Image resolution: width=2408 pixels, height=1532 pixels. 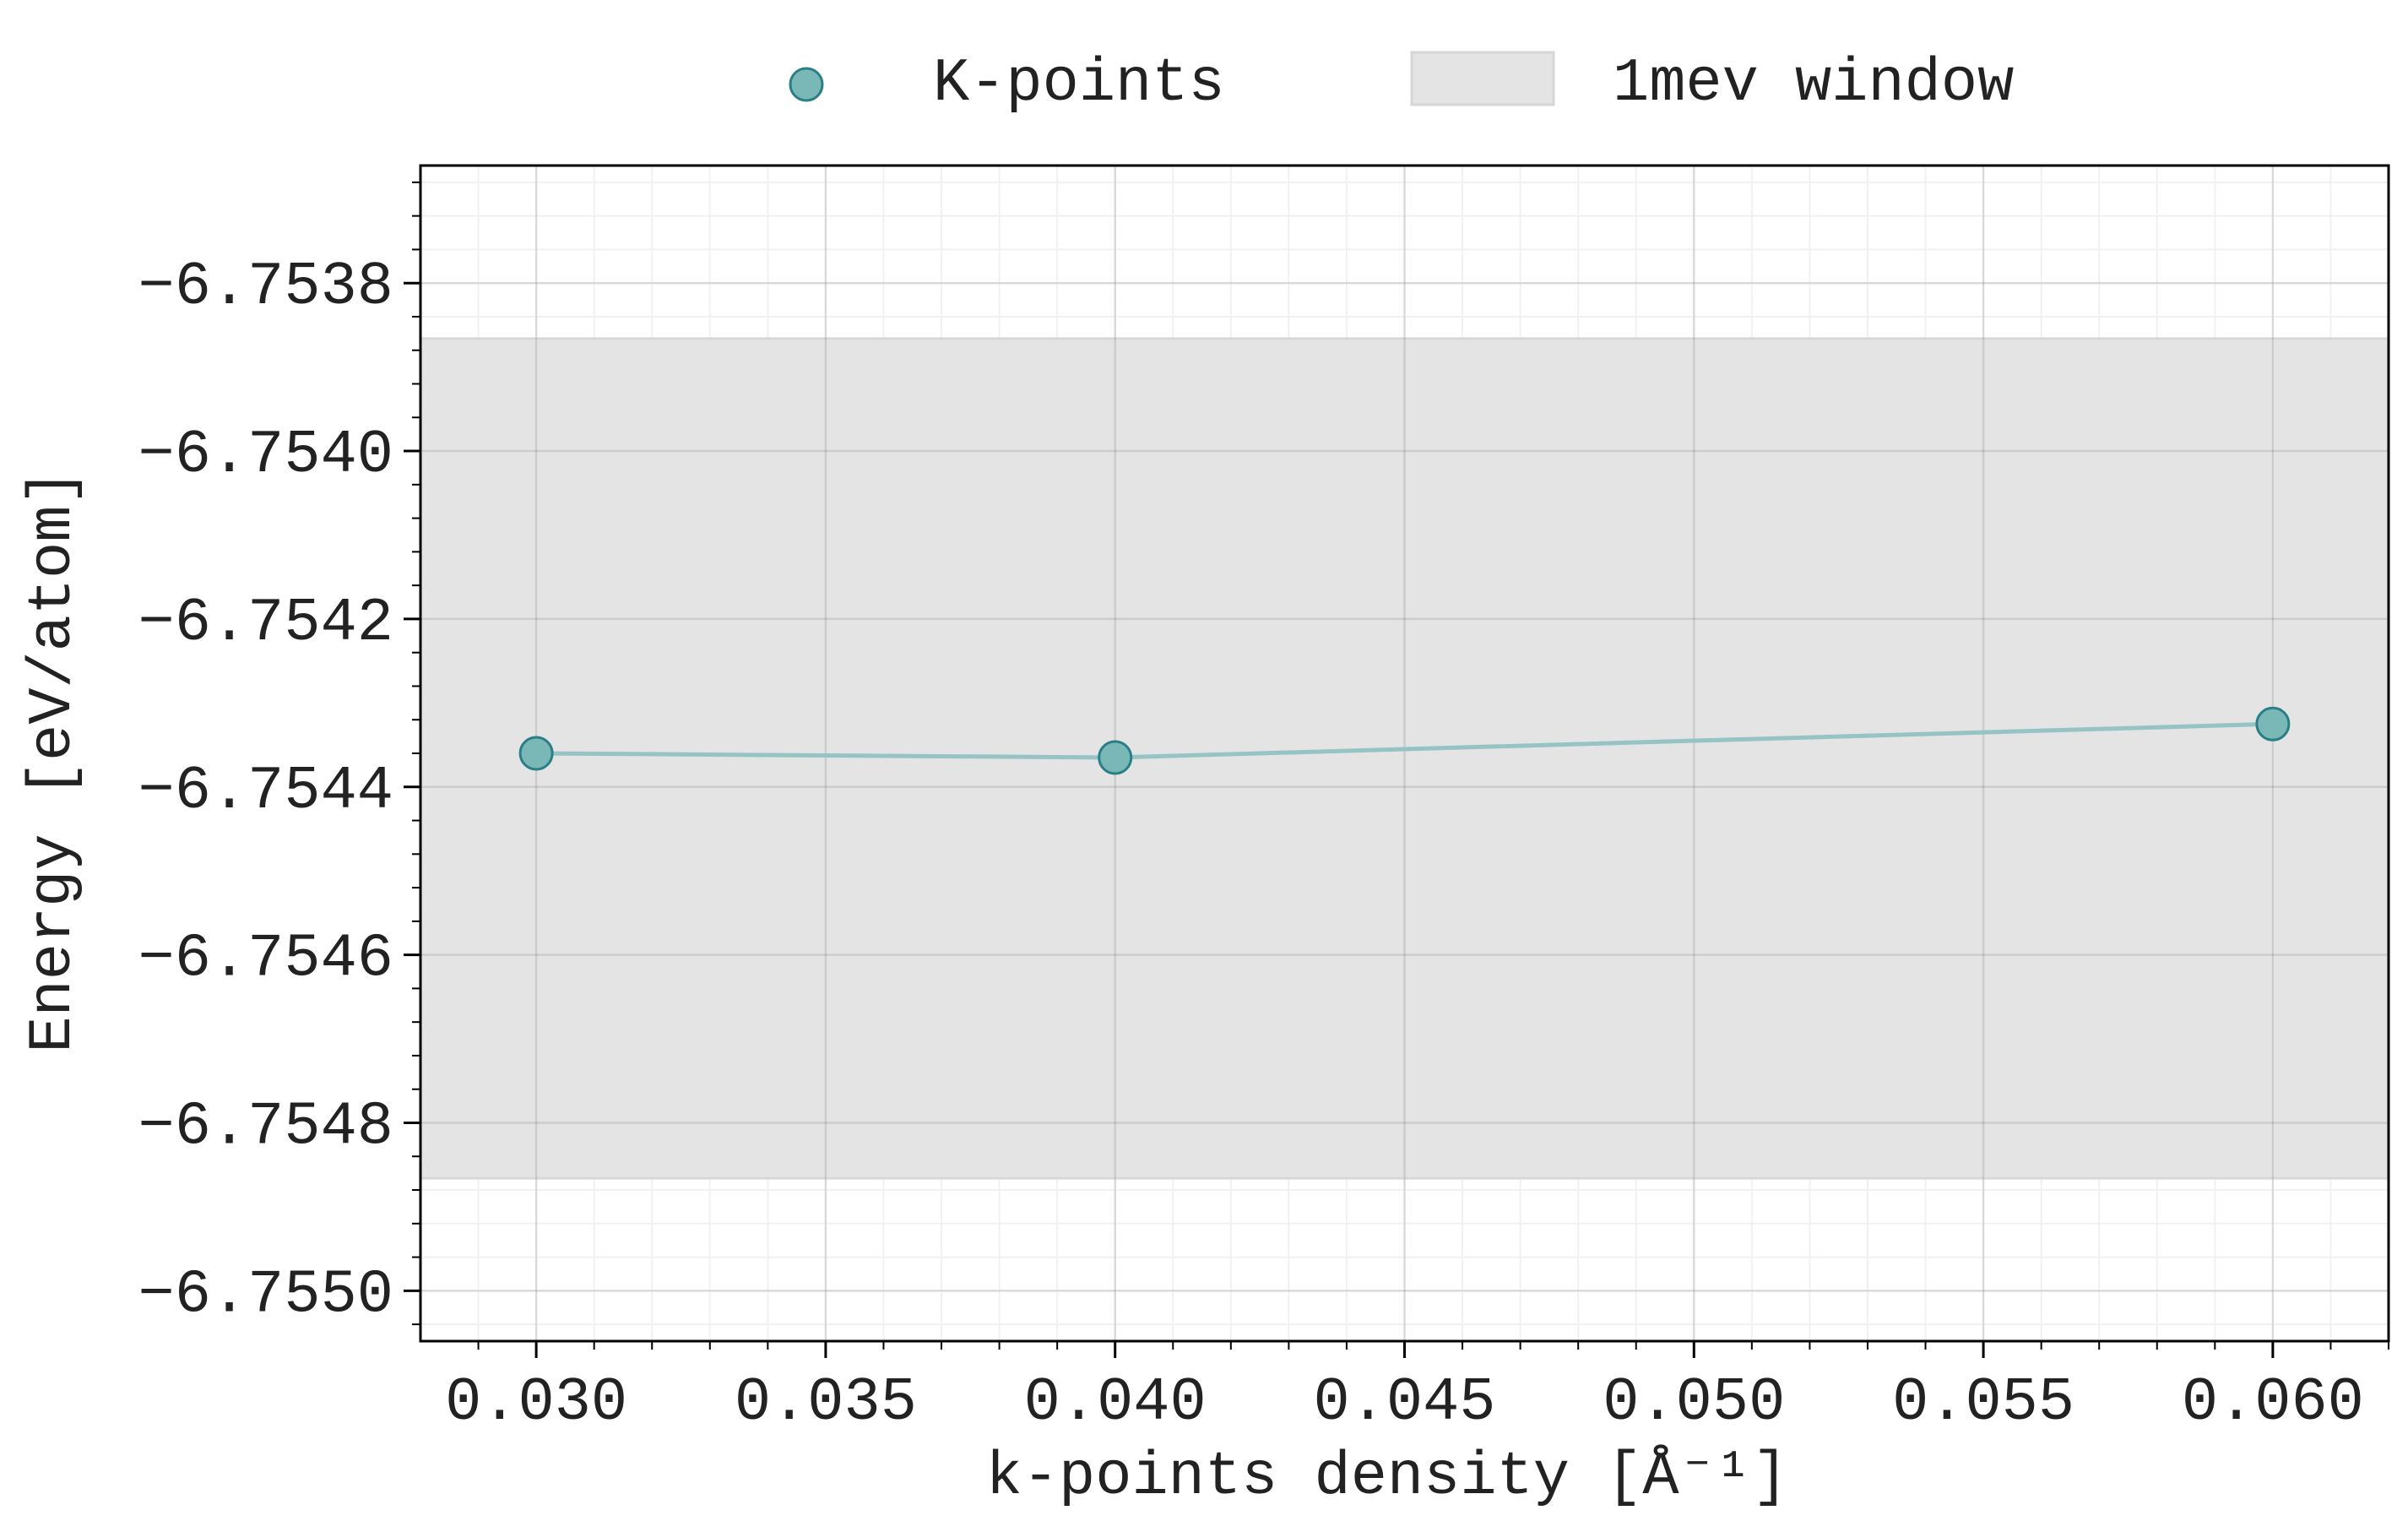 What do you see at coordinates (2273, 1403) in the screenshot?
I see `x-tick-label: 0.060` at bounding box center [2273, 1403].